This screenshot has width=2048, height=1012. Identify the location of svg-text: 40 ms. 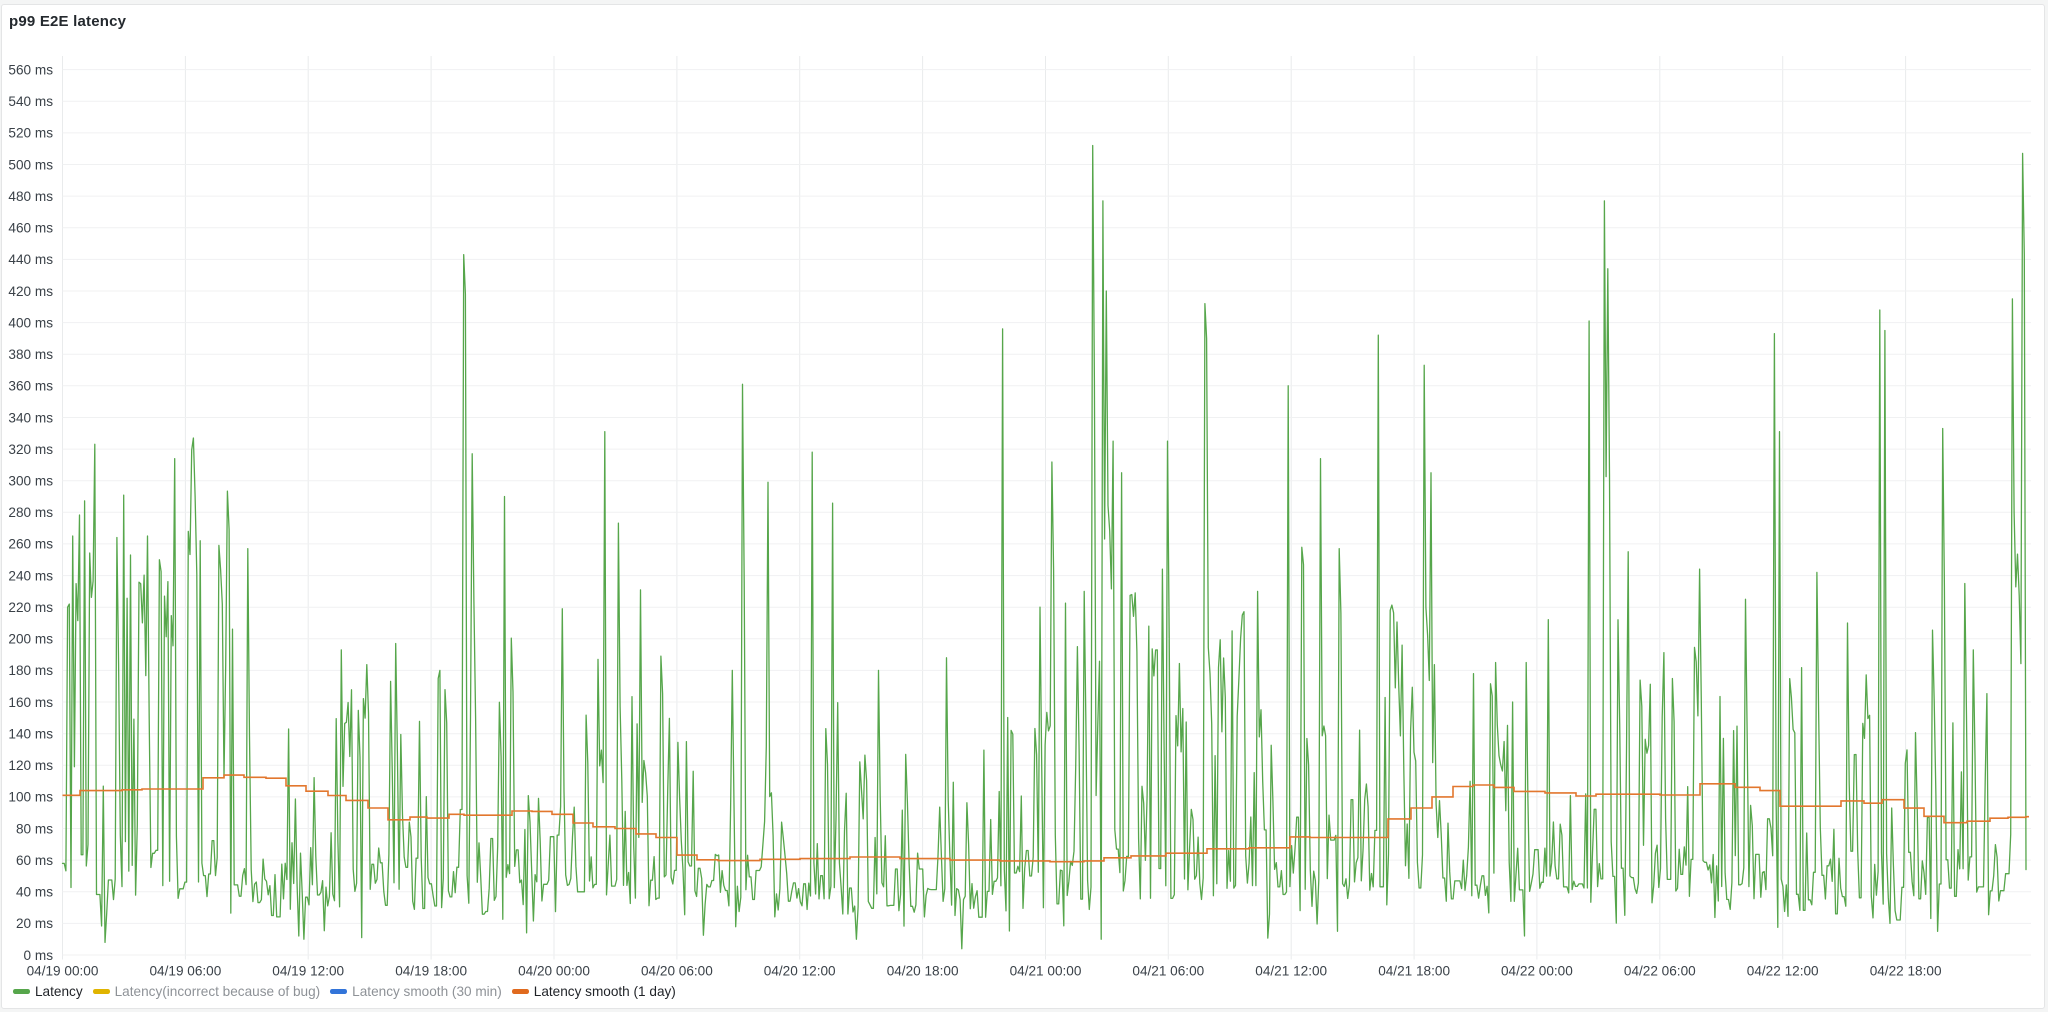
(34, 892).